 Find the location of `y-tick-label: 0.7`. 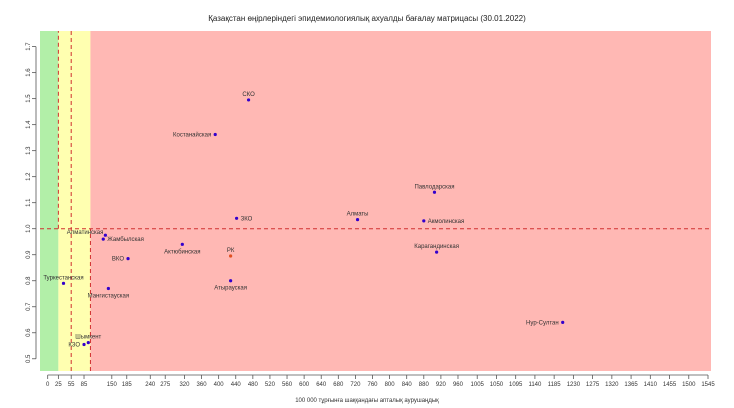

y-tick-label: 0.7 is located at coordinates (29, 306).